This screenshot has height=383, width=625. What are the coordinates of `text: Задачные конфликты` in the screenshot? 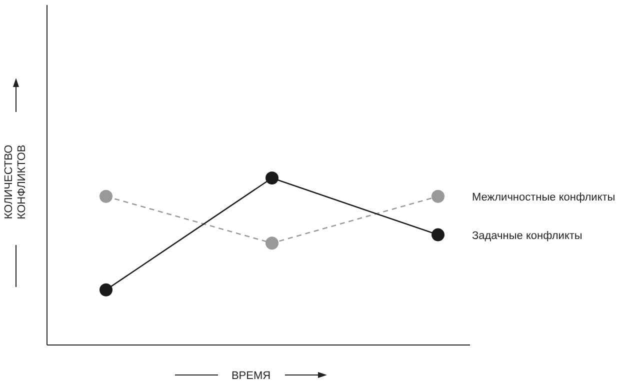 It's located at (527, 236).